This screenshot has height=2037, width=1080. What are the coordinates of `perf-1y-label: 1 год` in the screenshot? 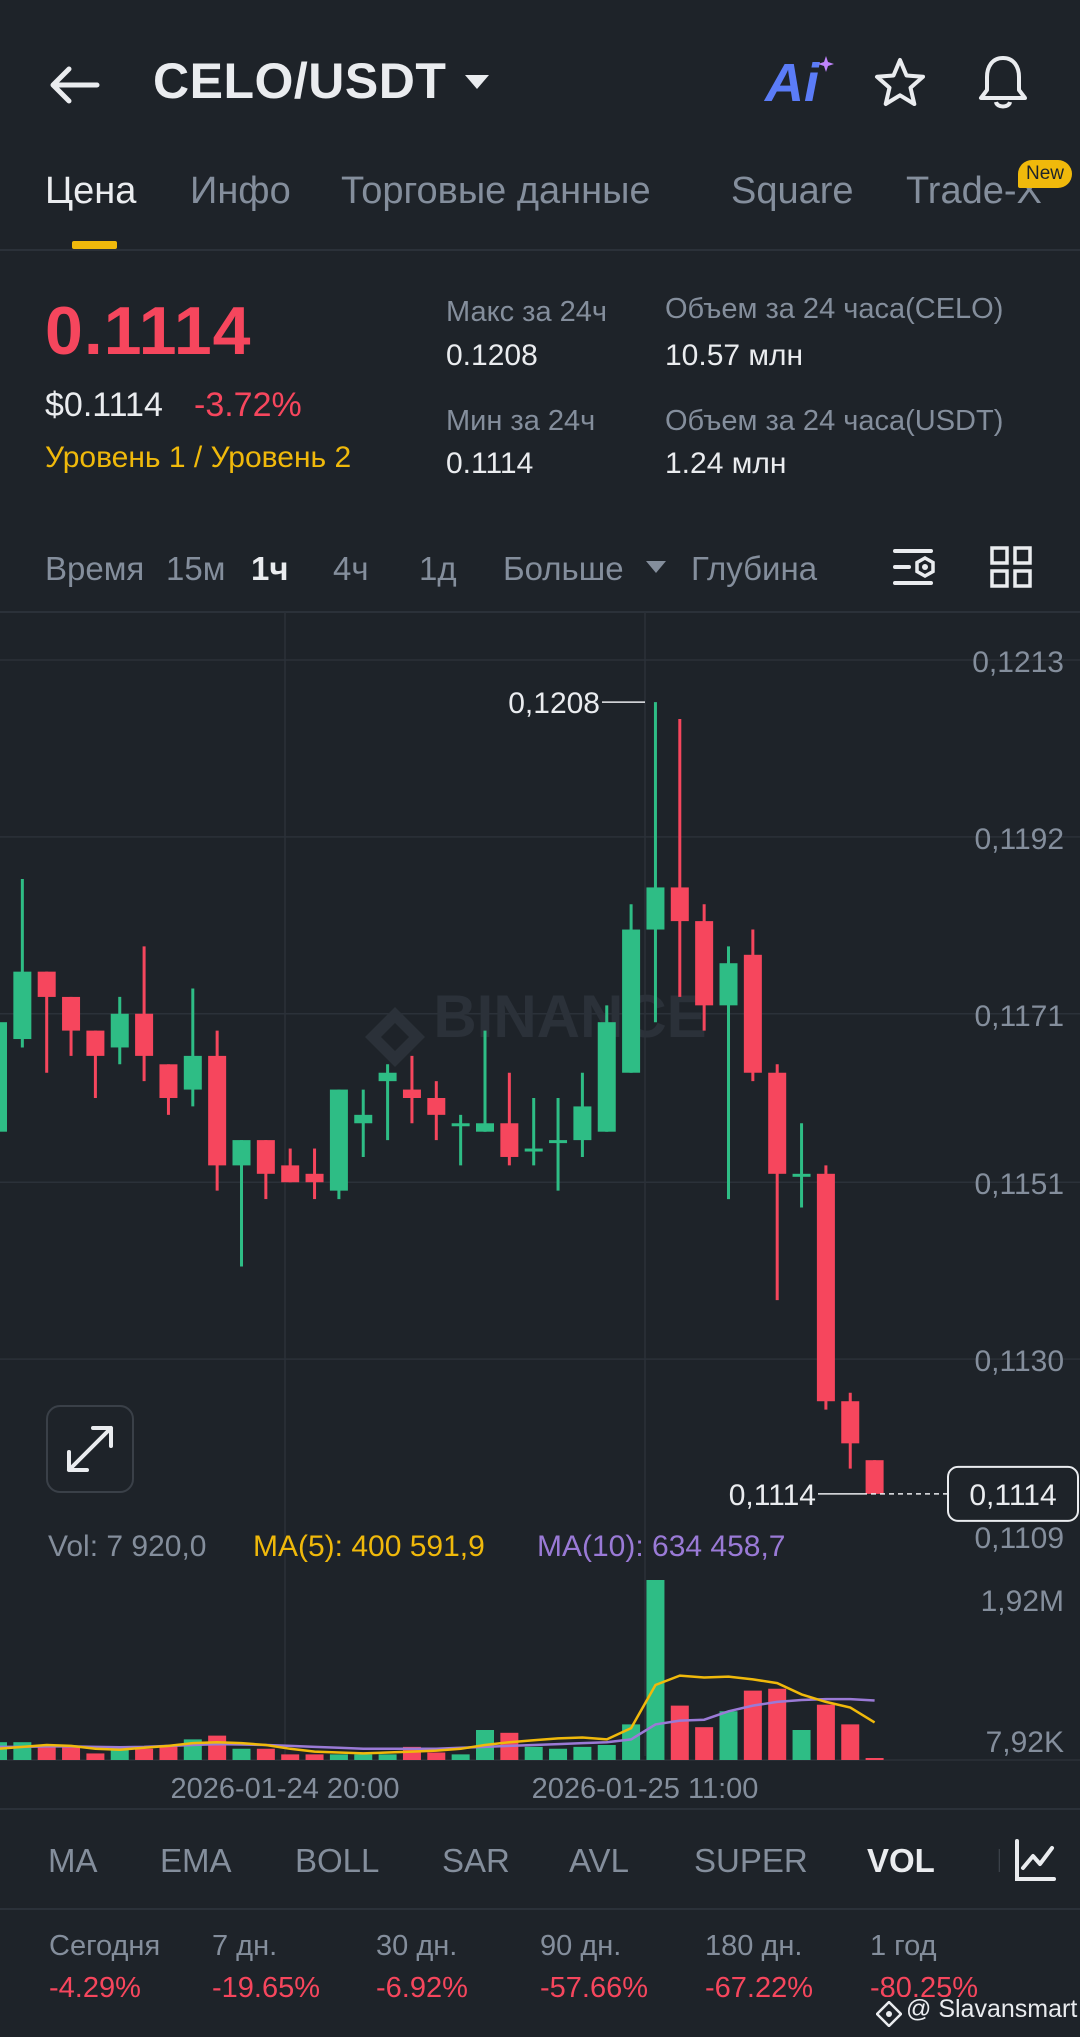 It's located at (903, 1946).